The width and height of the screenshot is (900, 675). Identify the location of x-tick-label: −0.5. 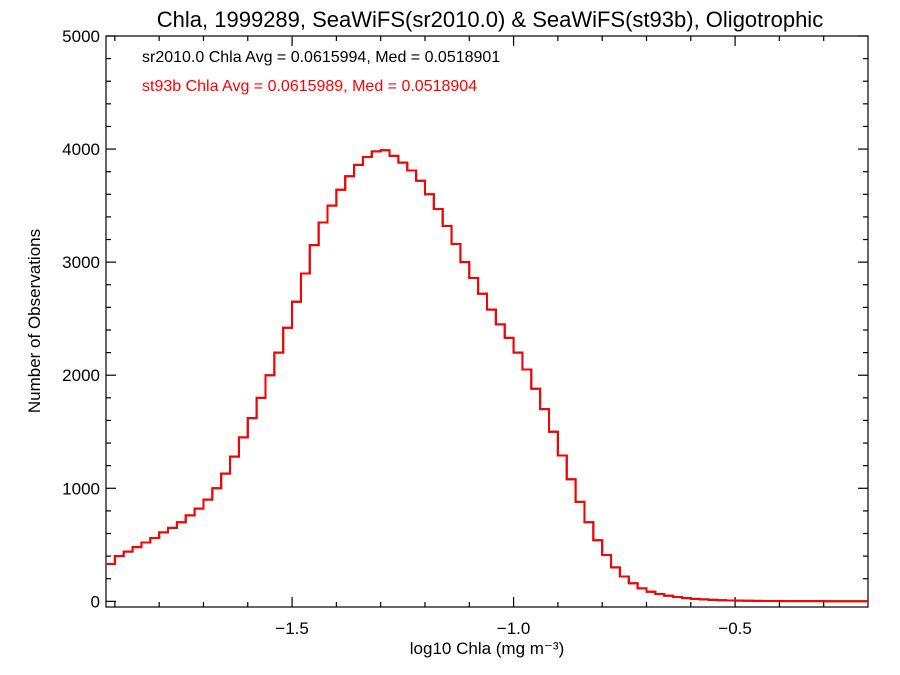
(735, 628).